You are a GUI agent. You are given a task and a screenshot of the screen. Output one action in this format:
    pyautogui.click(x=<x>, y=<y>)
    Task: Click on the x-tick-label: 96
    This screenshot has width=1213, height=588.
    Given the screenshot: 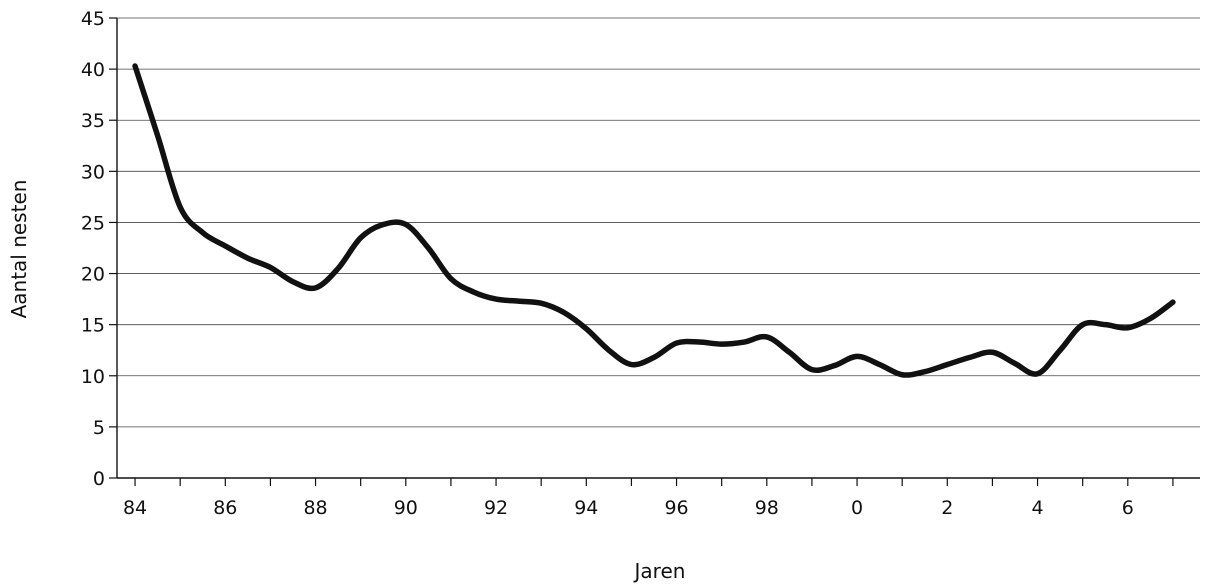 What is the action you would take?
    pyautogui.click(x=676, y=508)
    